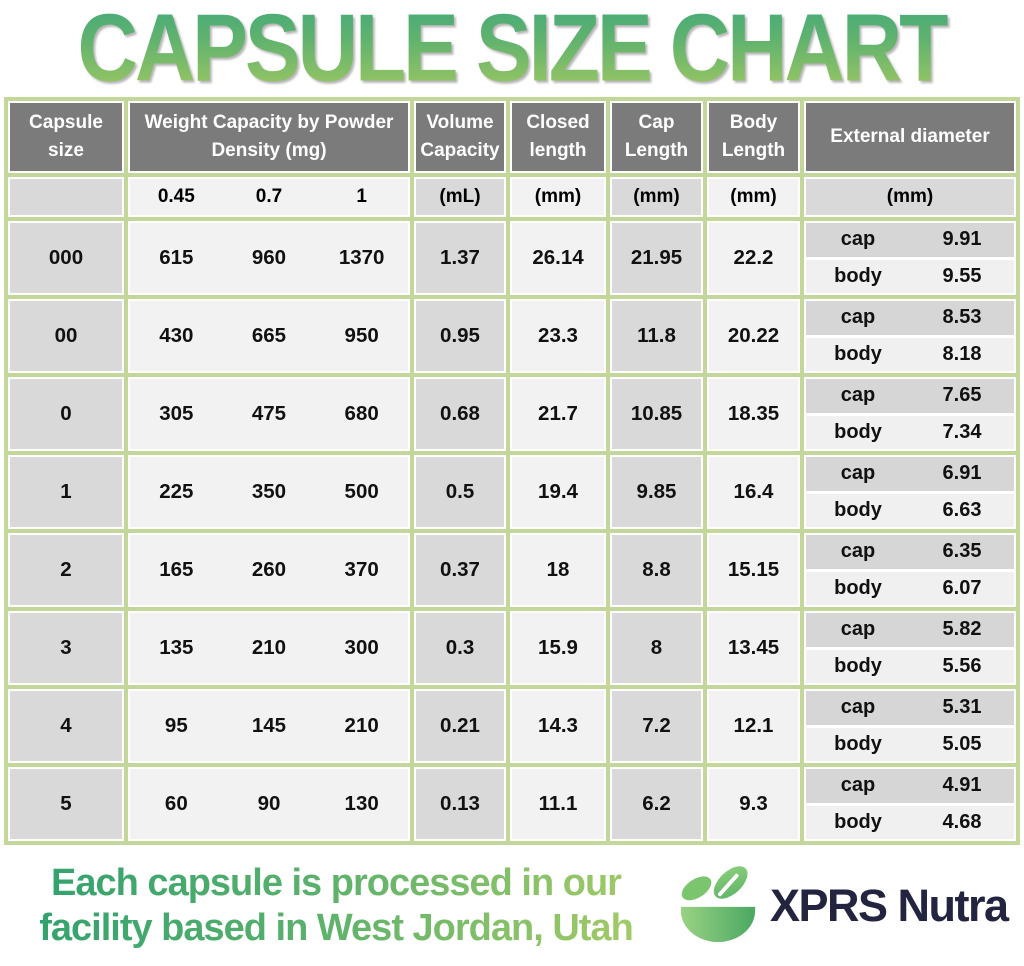 The height and width of the screenshot is (966, 1024). I want to click on external-cap-row: cap 5.82, so click(910, 631).